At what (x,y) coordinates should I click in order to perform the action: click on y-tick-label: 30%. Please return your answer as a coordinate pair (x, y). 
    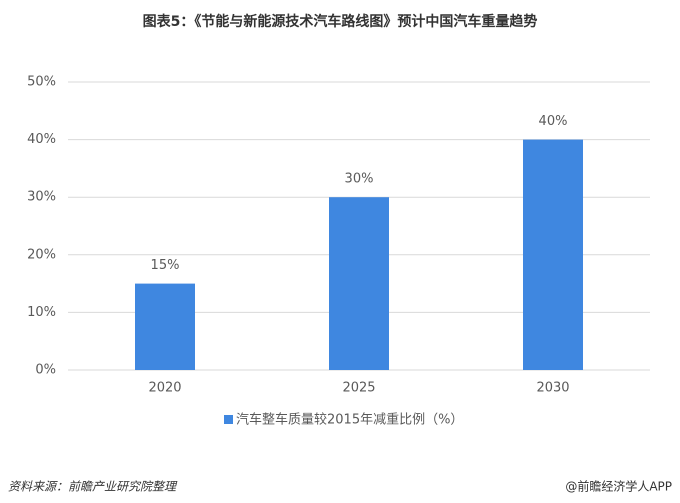
    Looking at the image, I should click on (41, 197).